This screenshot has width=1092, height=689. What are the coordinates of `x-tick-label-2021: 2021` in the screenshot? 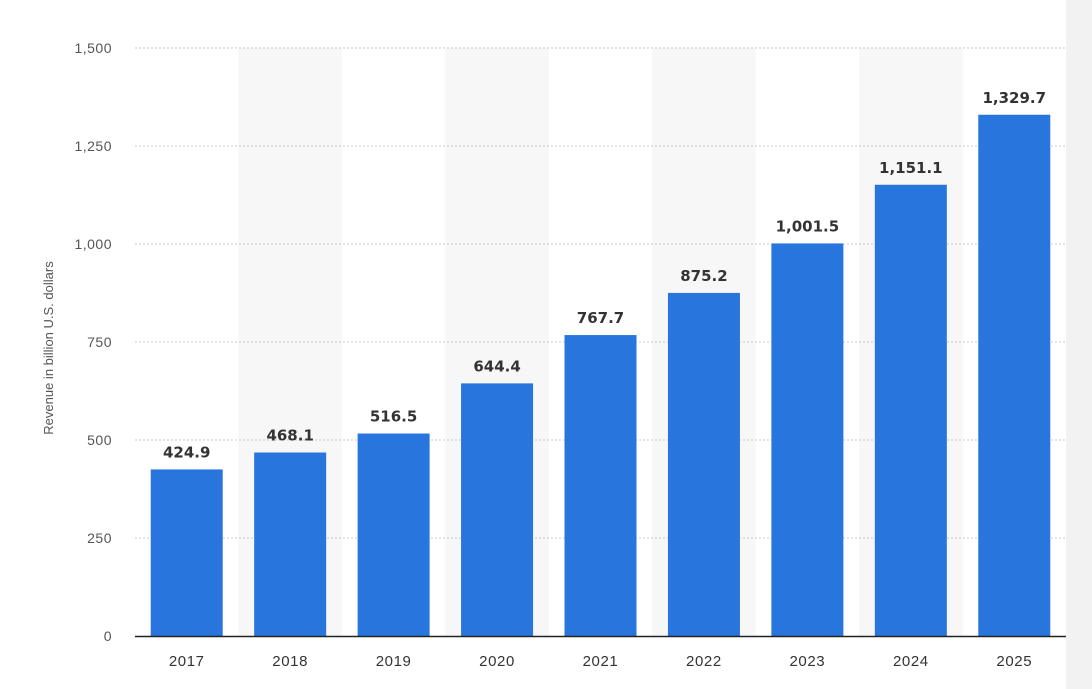 It's located at (601, 661).